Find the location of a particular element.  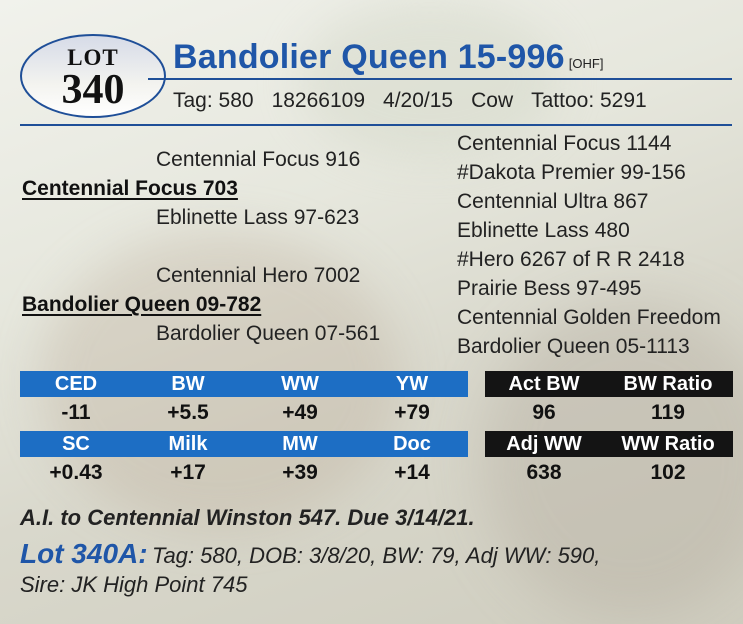

page-title: Bandolier Queen 15-996 [OHF] is located at coordinates (388, 57).